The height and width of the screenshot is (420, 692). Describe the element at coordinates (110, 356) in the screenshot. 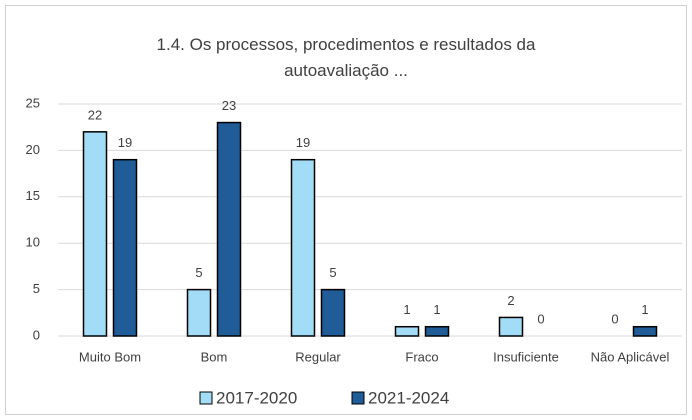

I see `x-tick-label: Muito Bom` at that location.